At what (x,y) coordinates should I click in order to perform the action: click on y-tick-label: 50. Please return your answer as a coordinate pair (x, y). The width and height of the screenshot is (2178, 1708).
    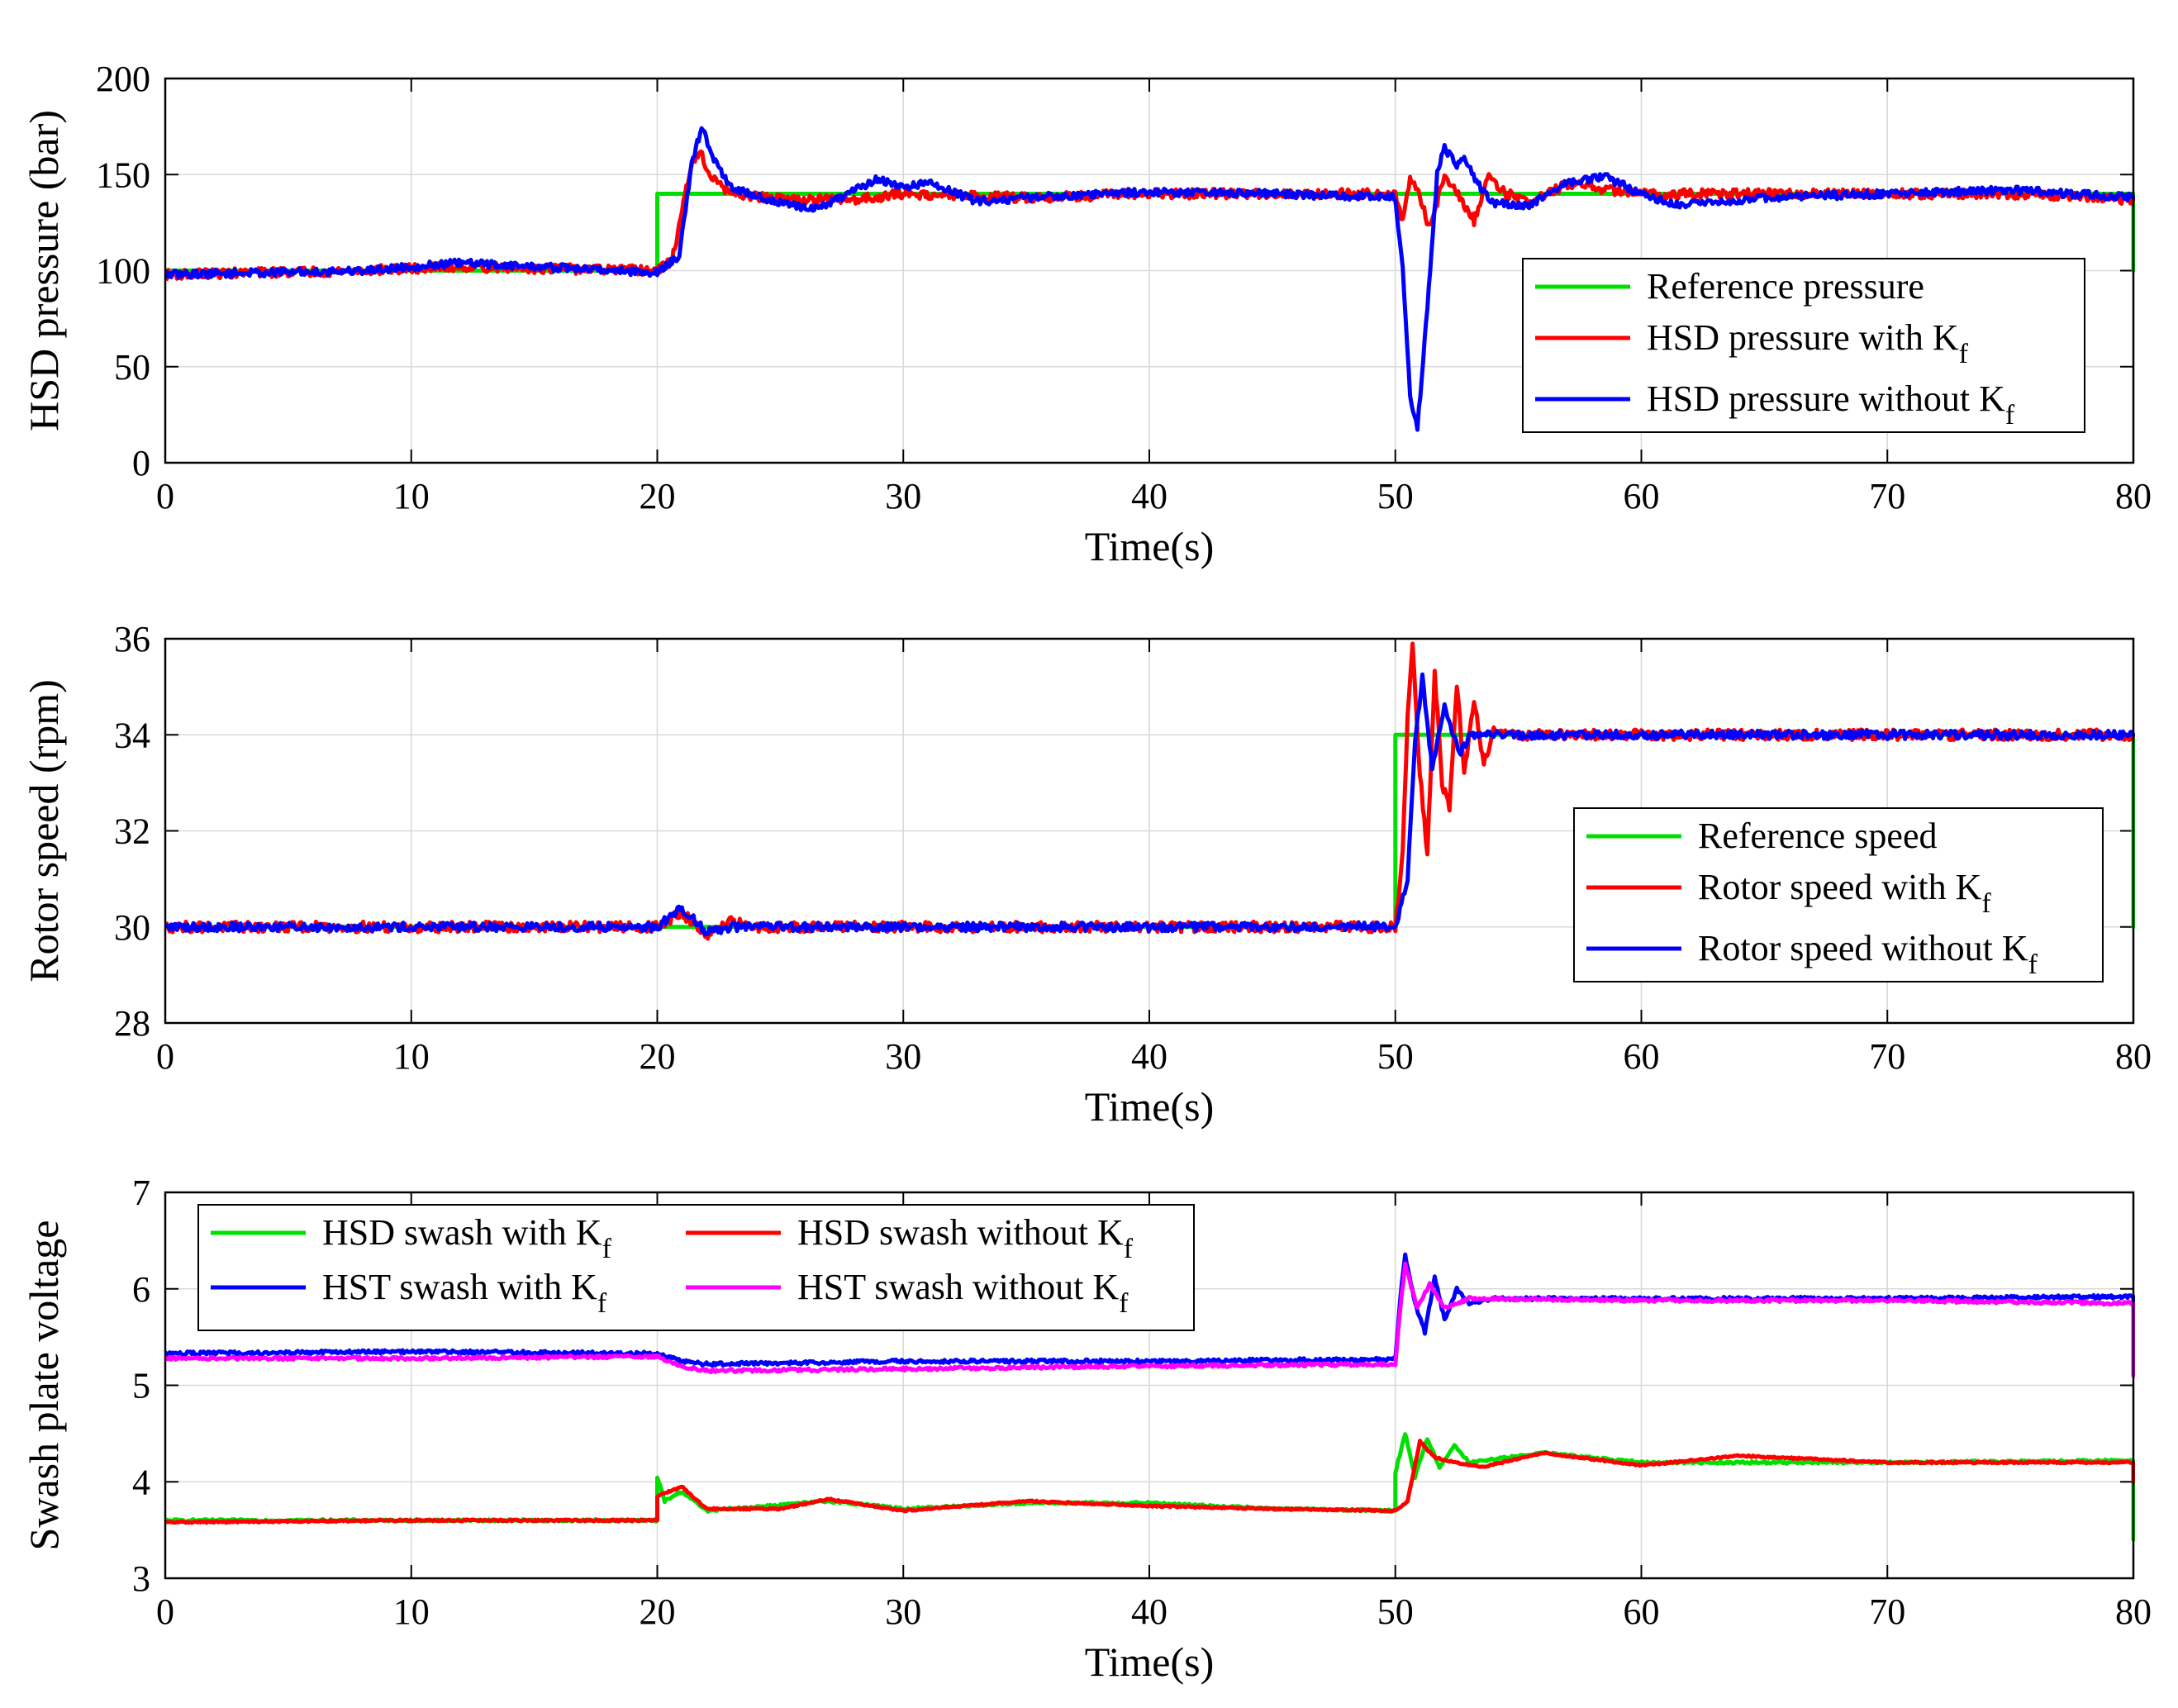
    Looking at the image, I should click on (132, 367).